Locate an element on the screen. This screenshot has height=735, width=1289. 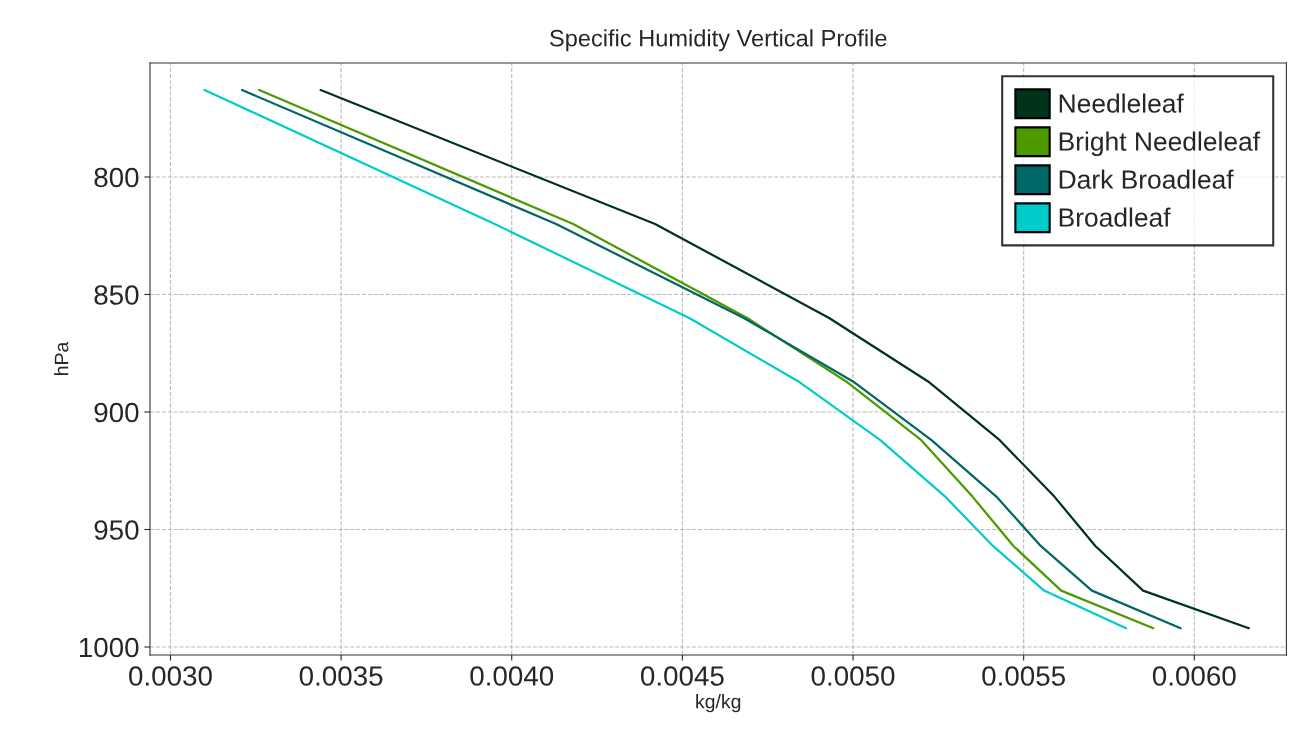
x-tick-label: 0.0055 is located at coordinates (1023, 676).